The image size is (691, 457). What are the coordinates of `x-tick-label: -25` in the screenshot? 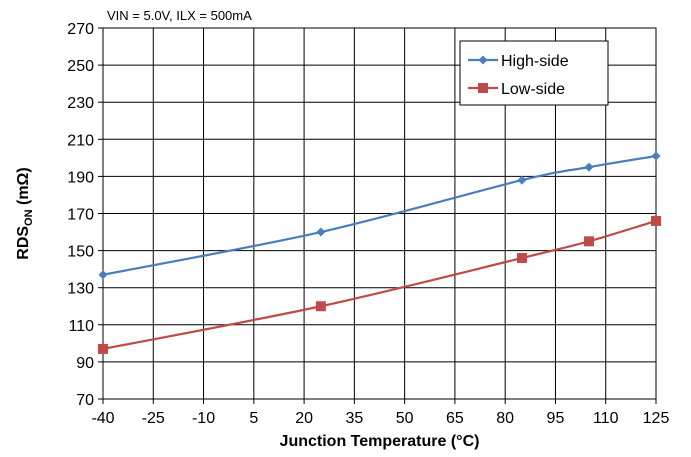 It's located at (153, 418).